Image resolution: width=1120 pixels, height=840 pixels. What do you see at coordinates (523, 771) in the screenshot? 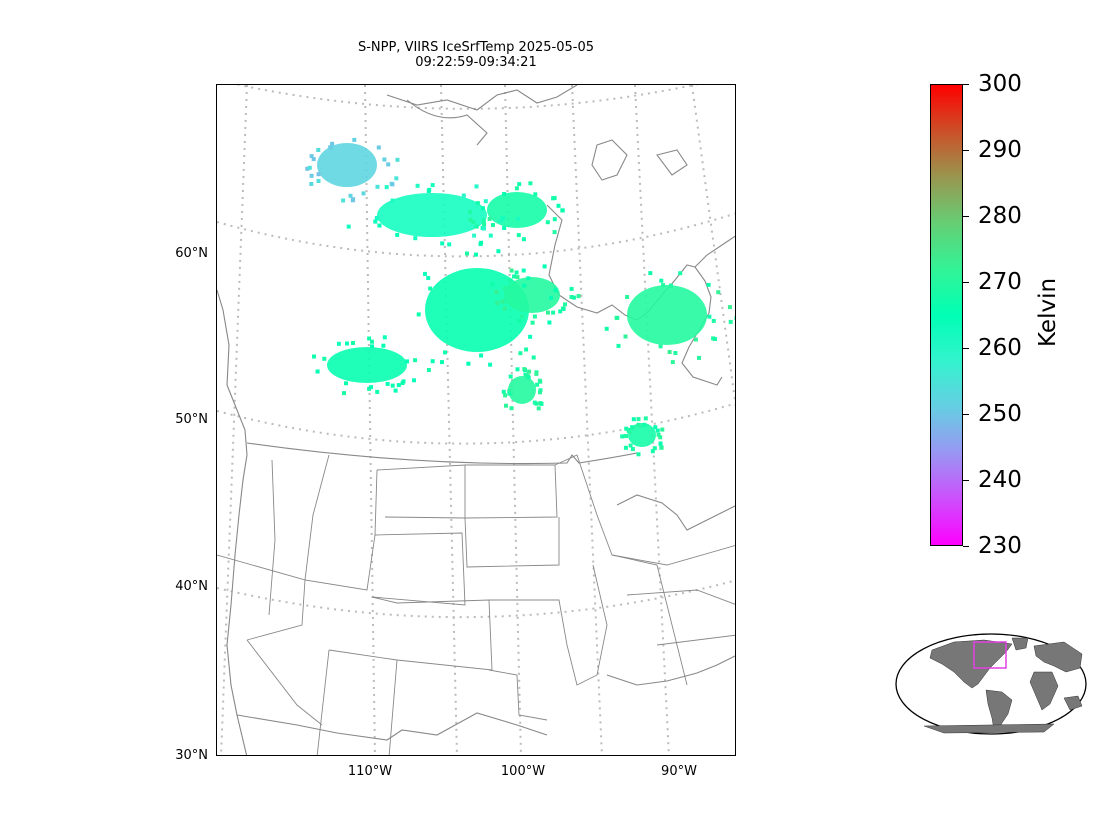
I see `lon-label-100w: 100°W` at bounding box center [523, 771].